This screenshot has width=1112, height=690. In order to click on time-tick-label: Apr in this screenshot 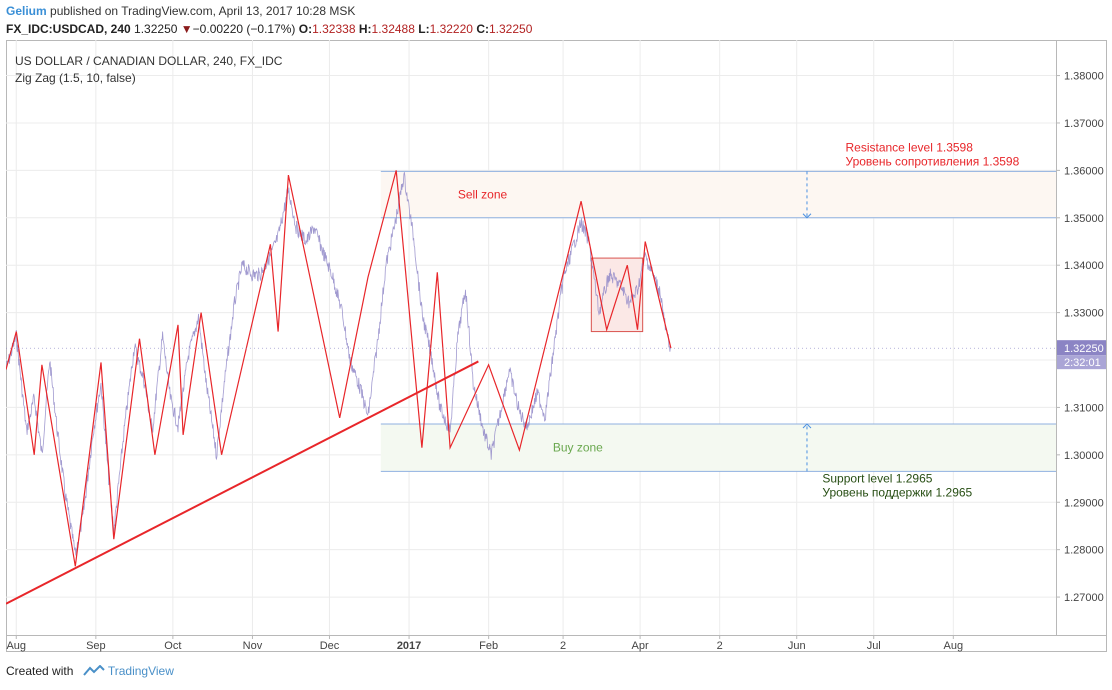, I will do `click(640, 646)`.